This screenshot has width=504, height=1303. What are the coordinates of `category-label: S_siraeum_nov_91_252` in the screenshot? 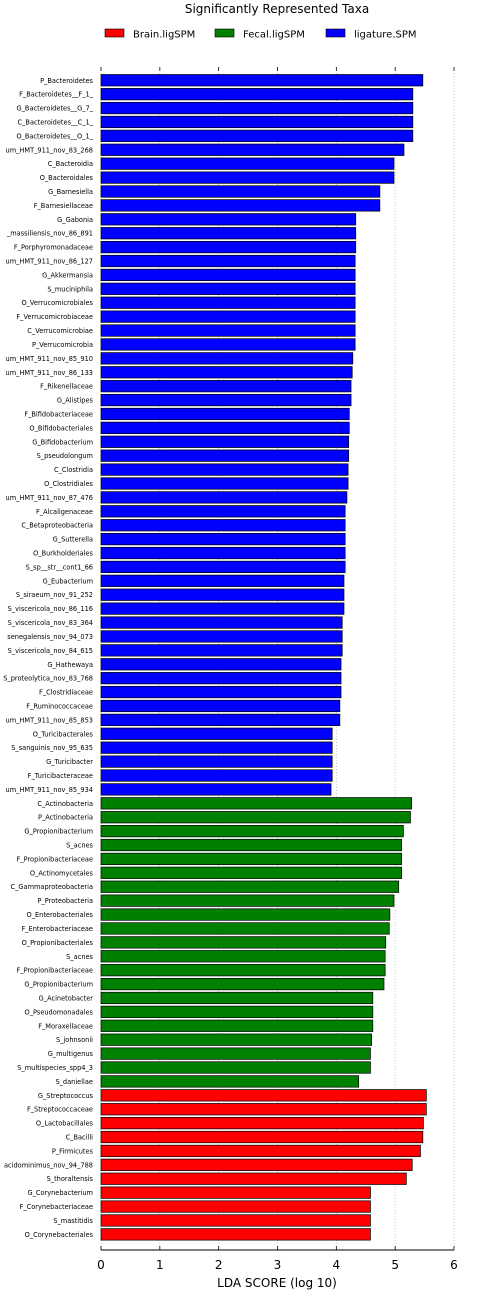 It's located at (54, 595).